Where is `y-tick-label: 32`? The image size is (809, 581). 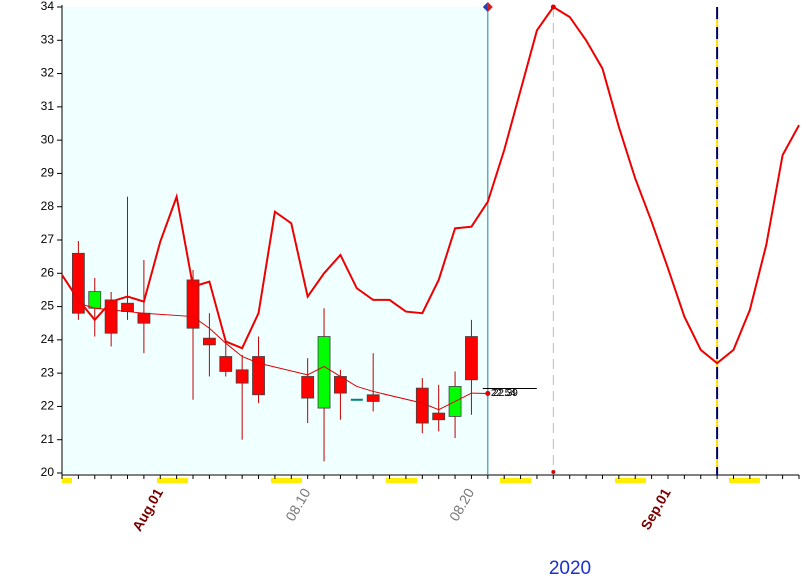
y-tick-label: 32 is located at coordinates (48, 73).